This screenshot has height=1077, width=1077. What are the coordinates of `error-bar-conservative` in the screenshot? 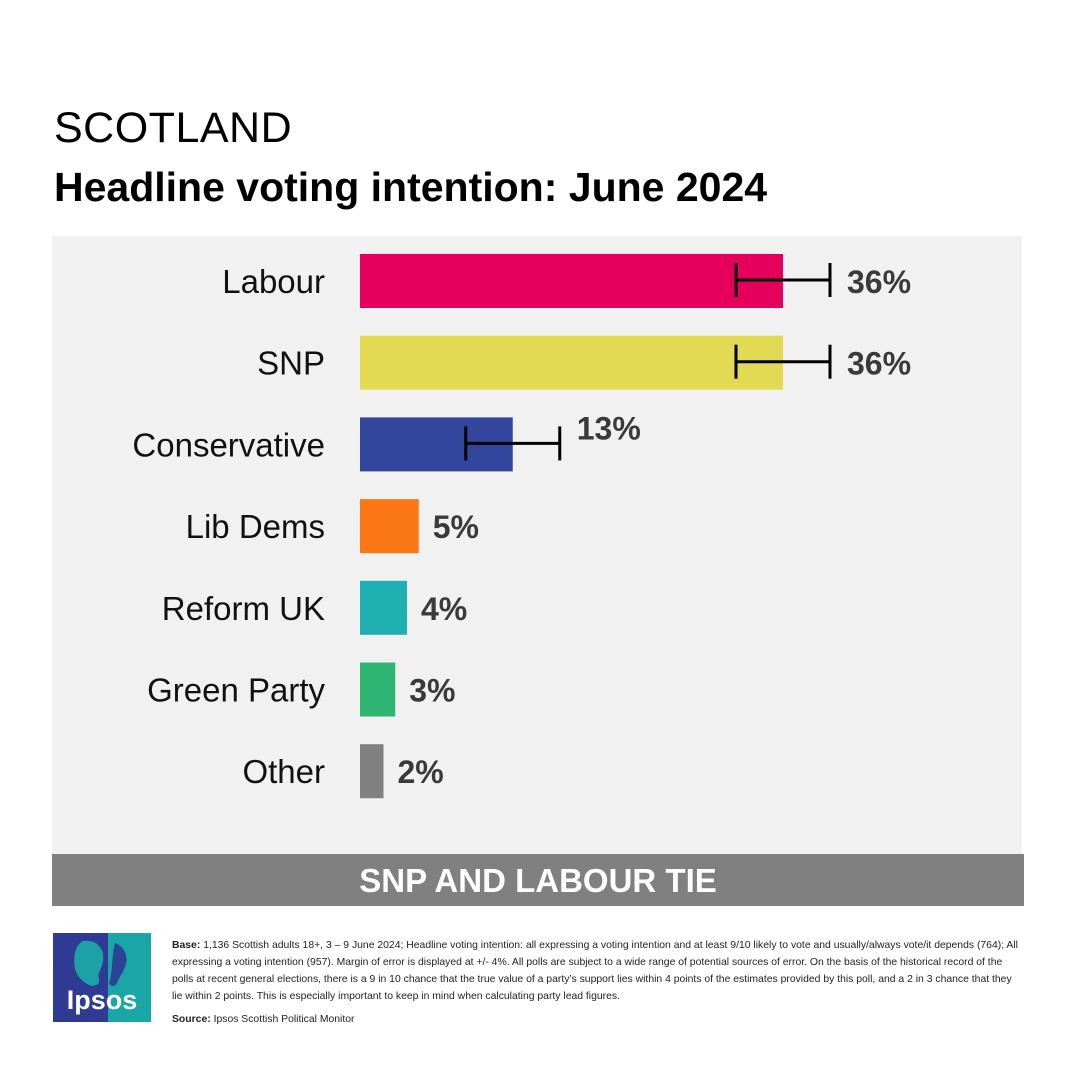 It's located at (513, 443).